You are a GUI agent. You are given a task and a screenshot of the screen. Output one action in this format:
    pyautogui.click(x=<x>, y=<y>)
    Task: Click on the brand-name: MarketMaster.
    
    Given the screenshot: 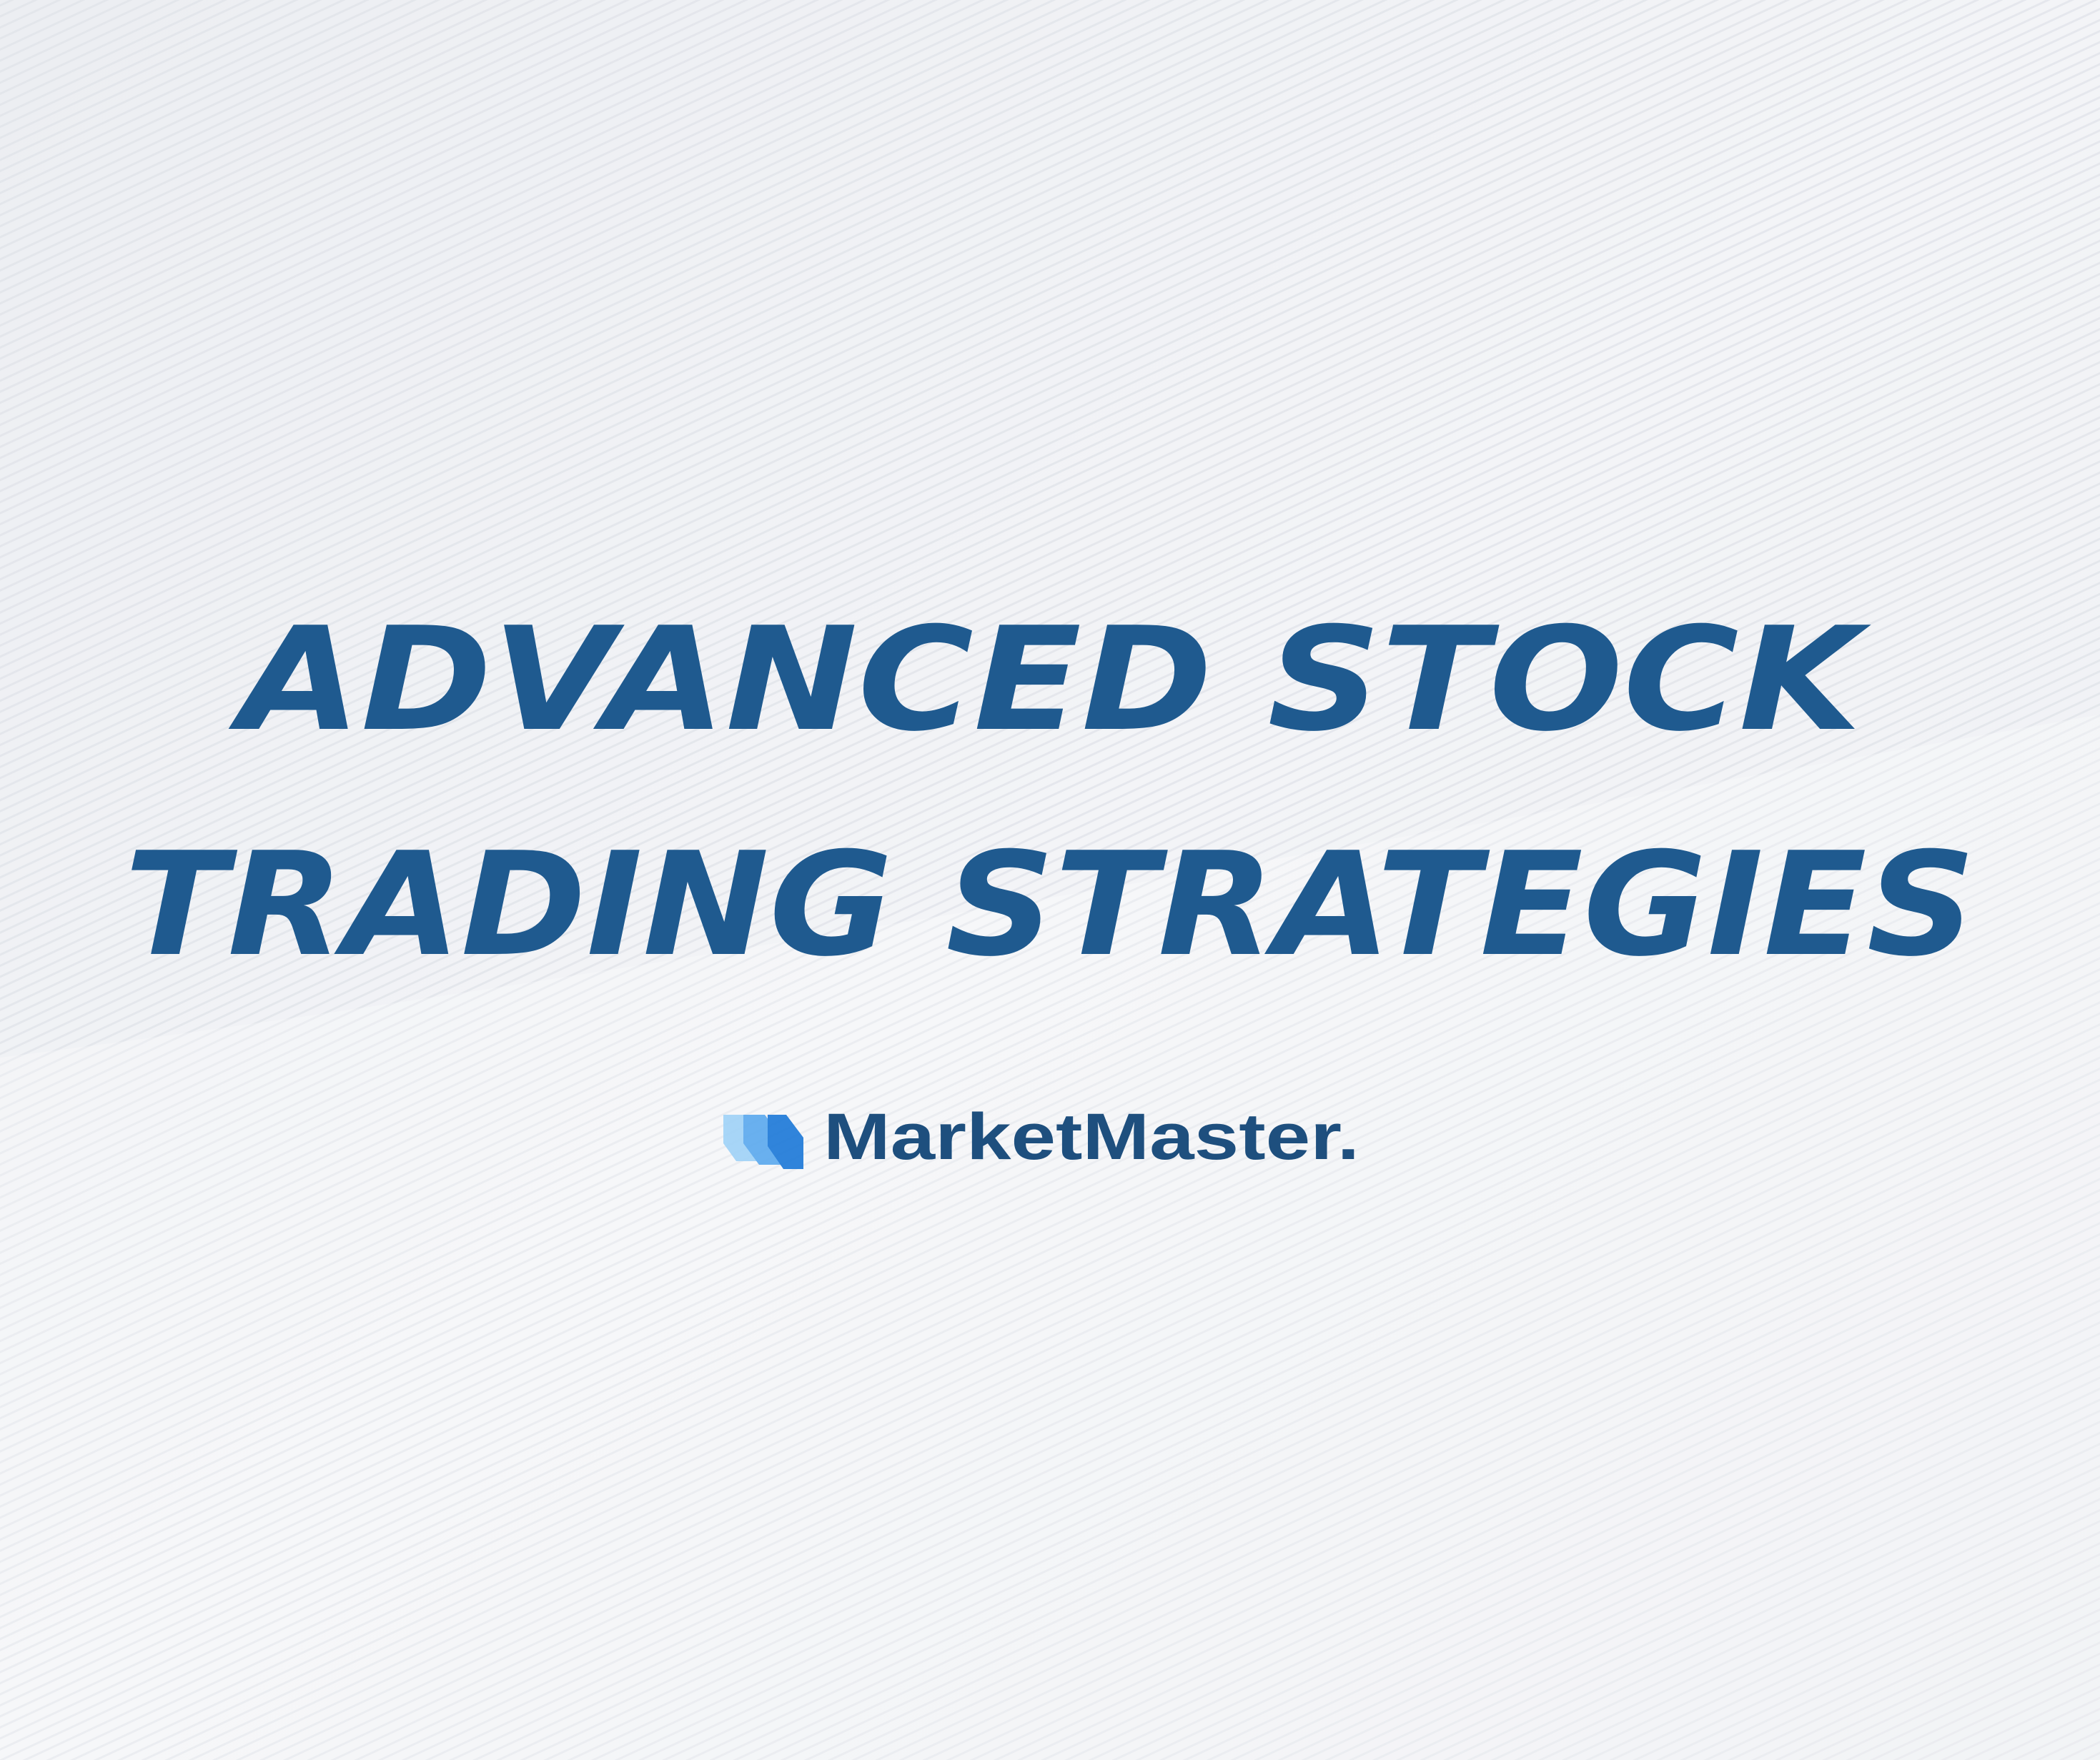 What is the action you would take?
    pyautogui.click(x=1091, y=1136)
    